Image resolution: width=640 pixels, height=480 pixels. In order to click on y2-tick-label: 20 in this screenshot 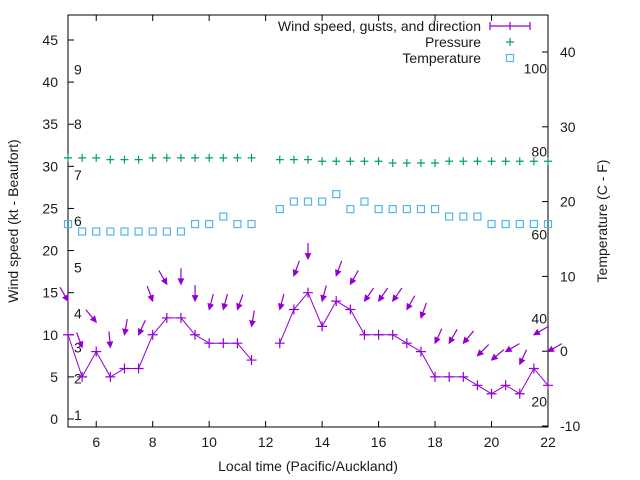, I will do `click(568, 202)`.